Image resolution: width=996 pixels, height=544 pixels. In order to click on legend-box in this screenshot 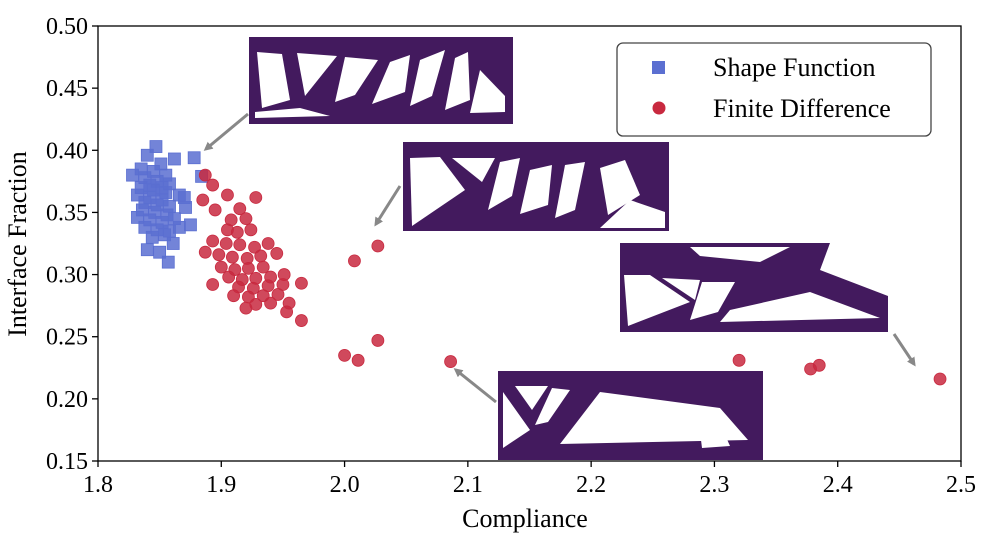, I will do `click(774, 89)`.